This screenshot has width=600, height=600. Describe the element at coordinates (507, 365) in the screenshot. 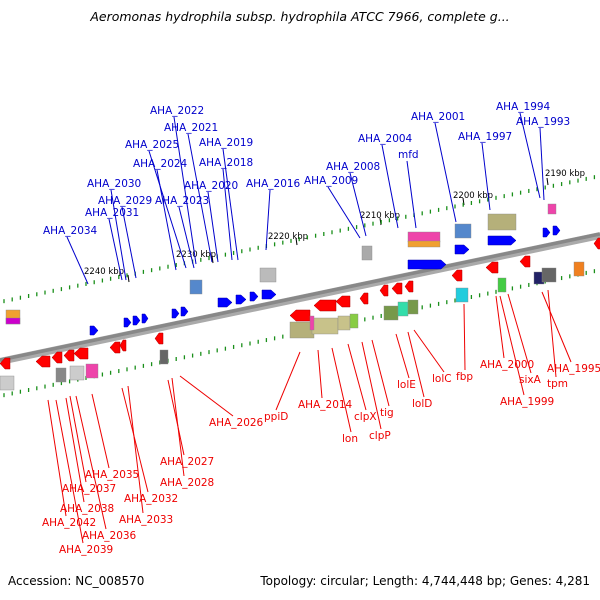

I see `reverse-gene-label: AHA_2000` at that location.